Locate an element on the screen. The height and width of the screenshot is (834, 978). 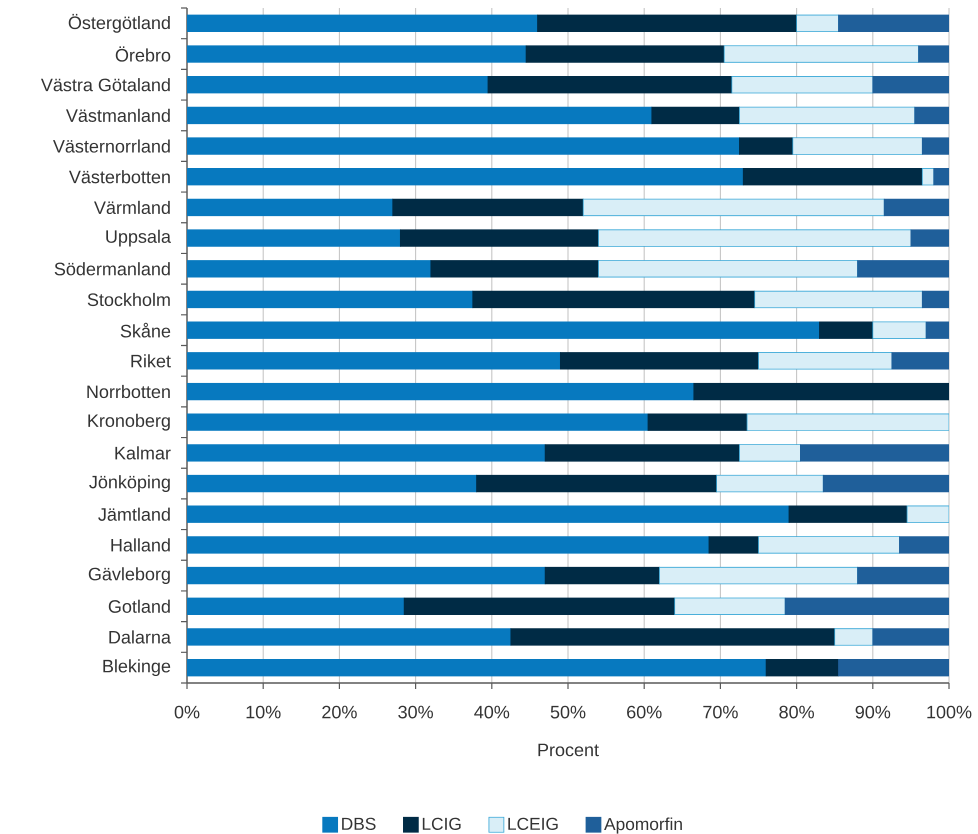
legend-label: LCIG is located at coordinates (441, 824).